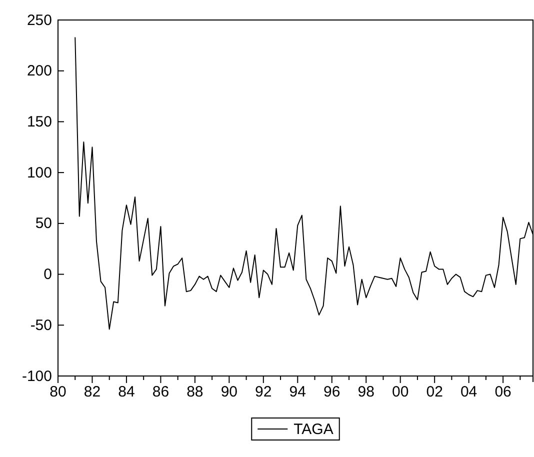  I want to click on x-tick-label: 00, so click(400, 392).